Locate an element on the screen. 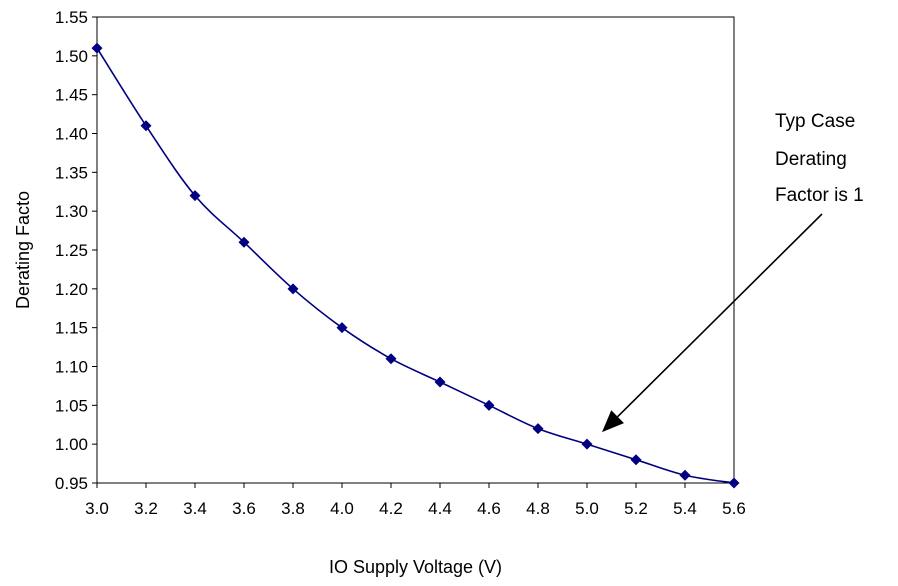  annotation-line-2: Derating is located at coordinates (811, 159).